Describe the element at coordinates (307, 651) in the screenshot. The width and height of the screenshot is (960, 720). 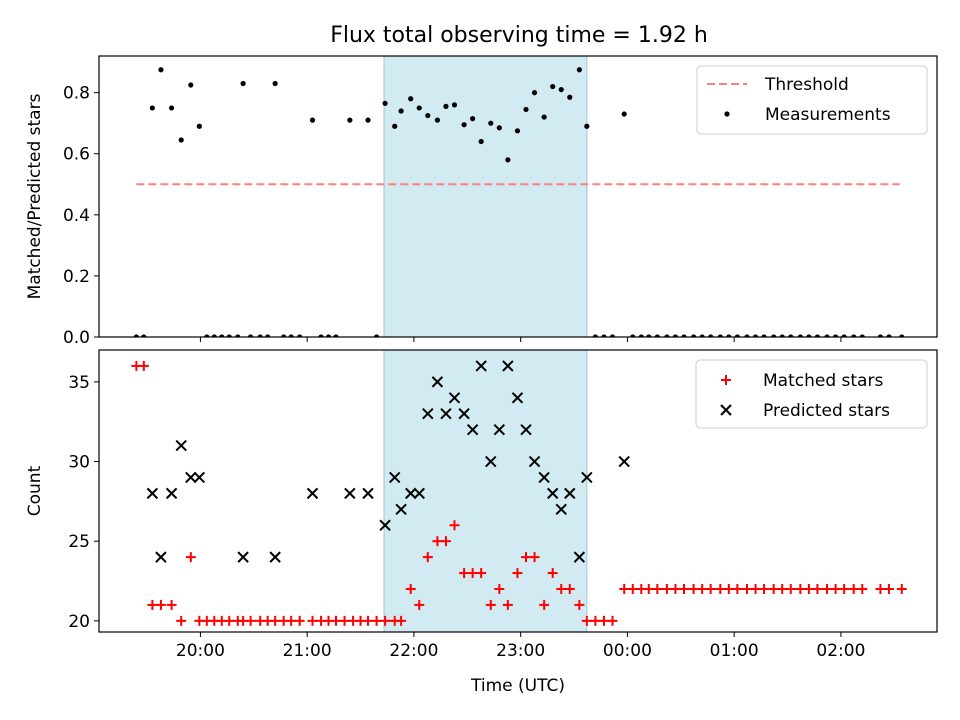
I see `x-tick-label: 21:00` at that location.